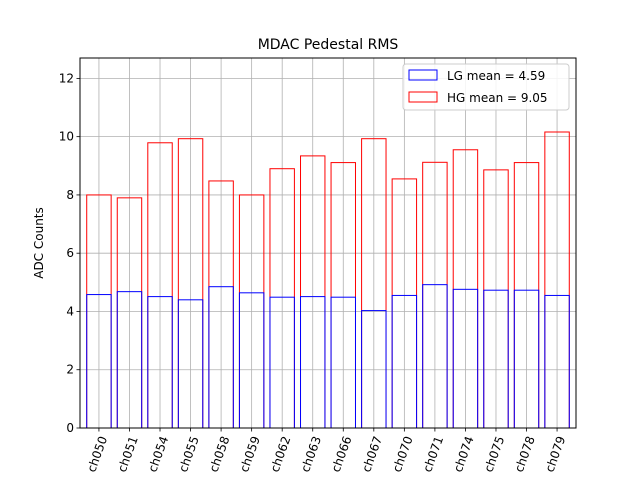  I want to click on y-tick-label: 10, so click(66, 137).